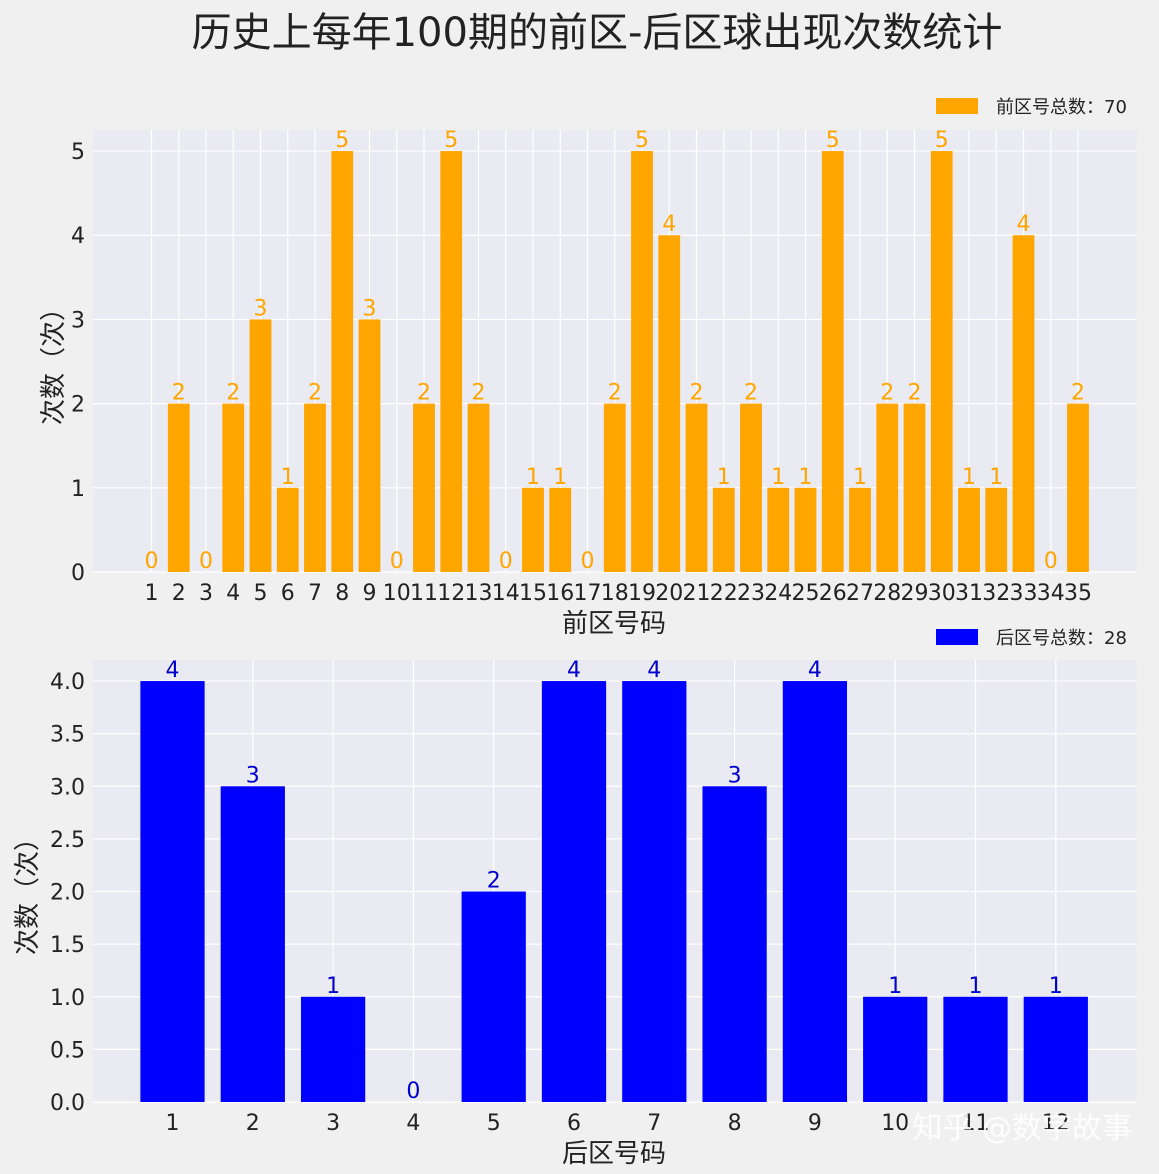  Describe the element at coordinates (397, 593) in the screenshot. I see `front-x-tick-label: 10` at that location.